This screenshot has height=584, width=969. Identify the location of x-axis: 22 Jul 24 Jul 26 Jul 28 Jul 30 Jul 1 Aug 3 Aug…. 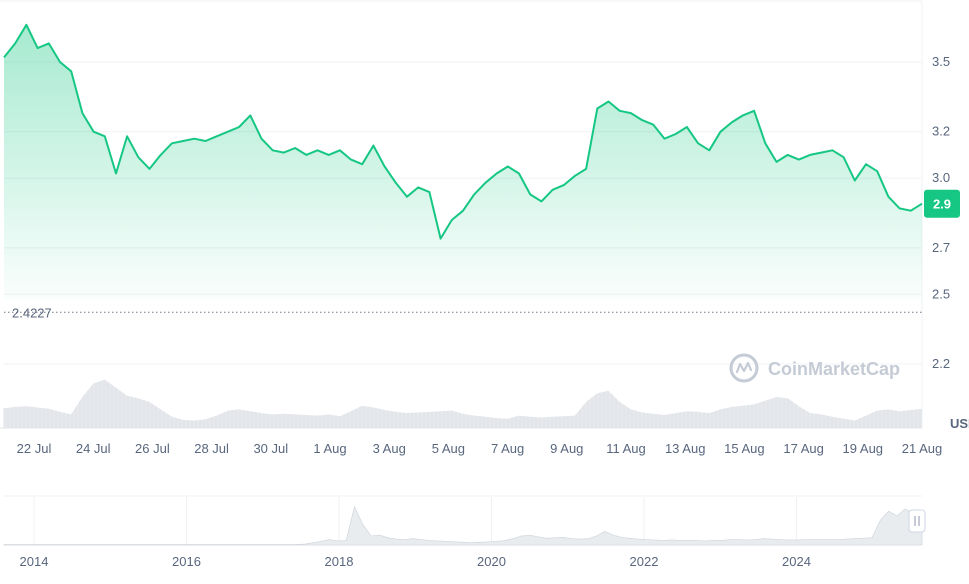
(480, 448).